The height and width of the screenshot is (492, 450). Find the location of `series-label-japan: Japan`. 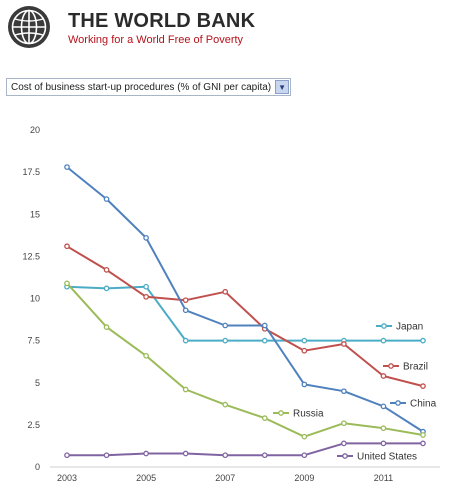

series-label-japan: Japan is located at coordinates (409, 327).